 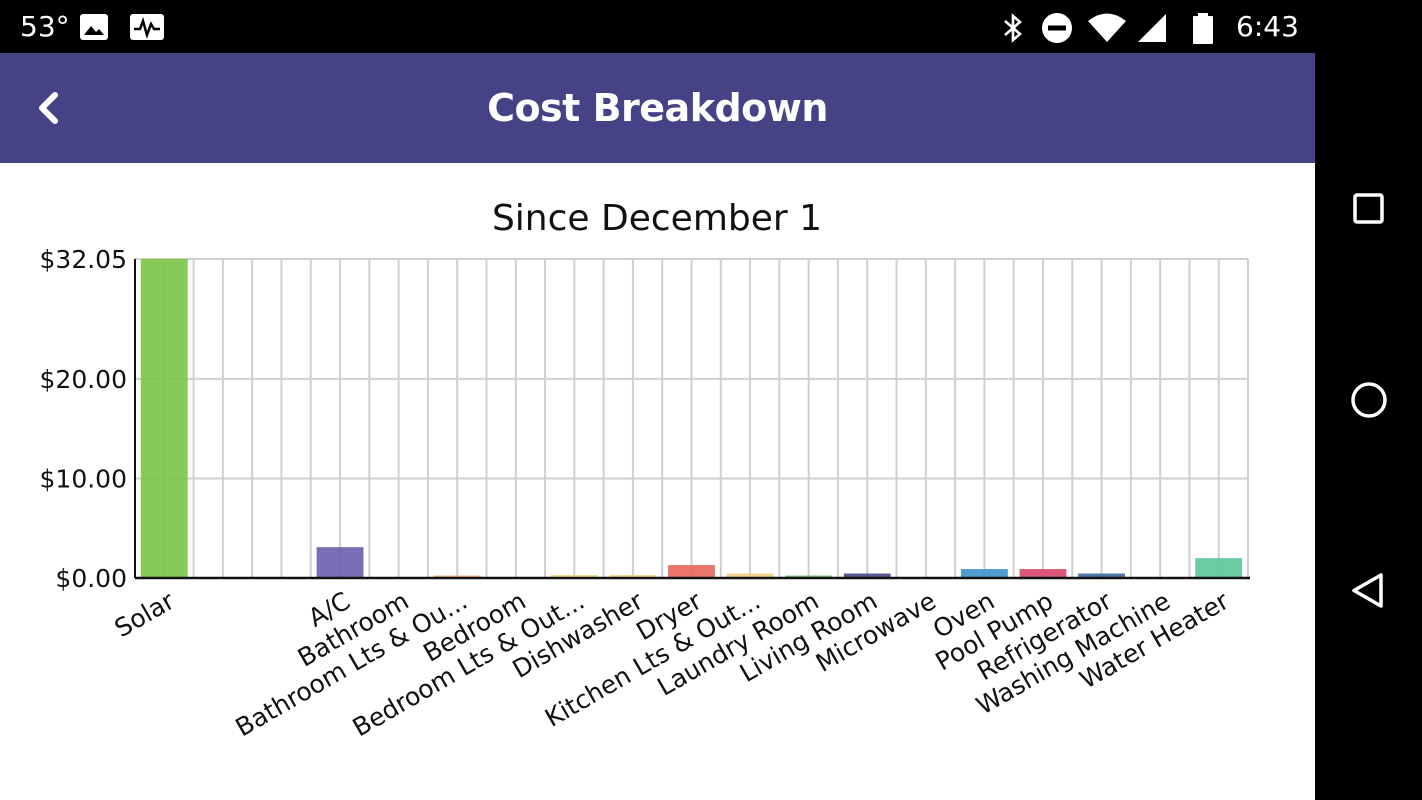 I want to click on back-nav-button, so click(x=1369, y=591).